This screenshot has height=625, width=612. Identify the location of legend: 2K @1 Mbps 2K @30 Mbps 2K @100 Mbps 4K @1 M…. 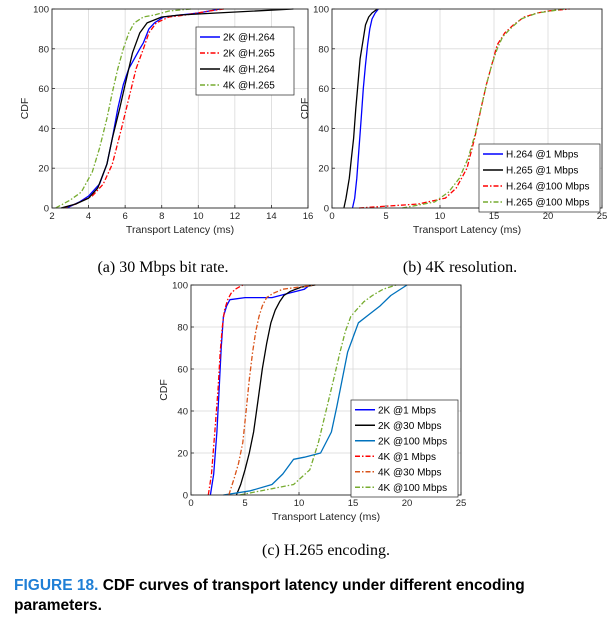
(404, 448).